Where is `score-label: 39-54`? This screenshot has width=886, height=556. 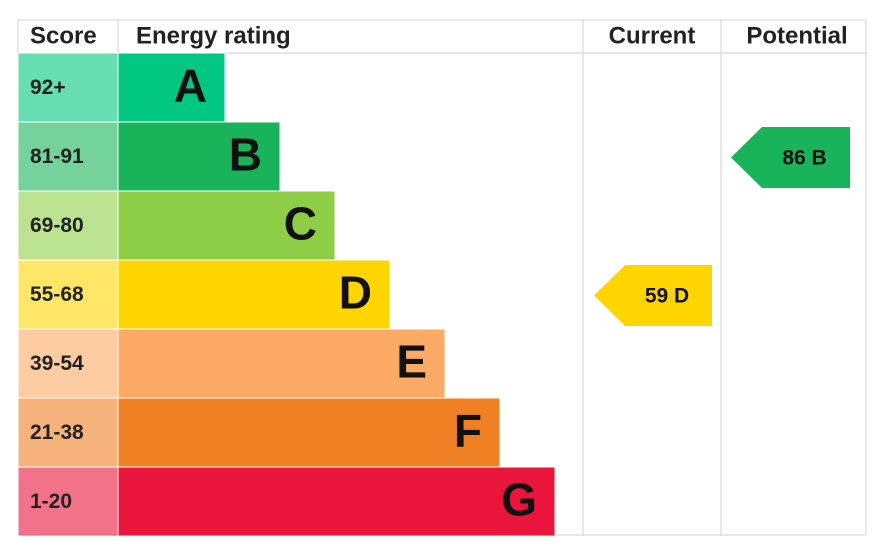 score-label: 39-54 is located at coordinates (57, 363).